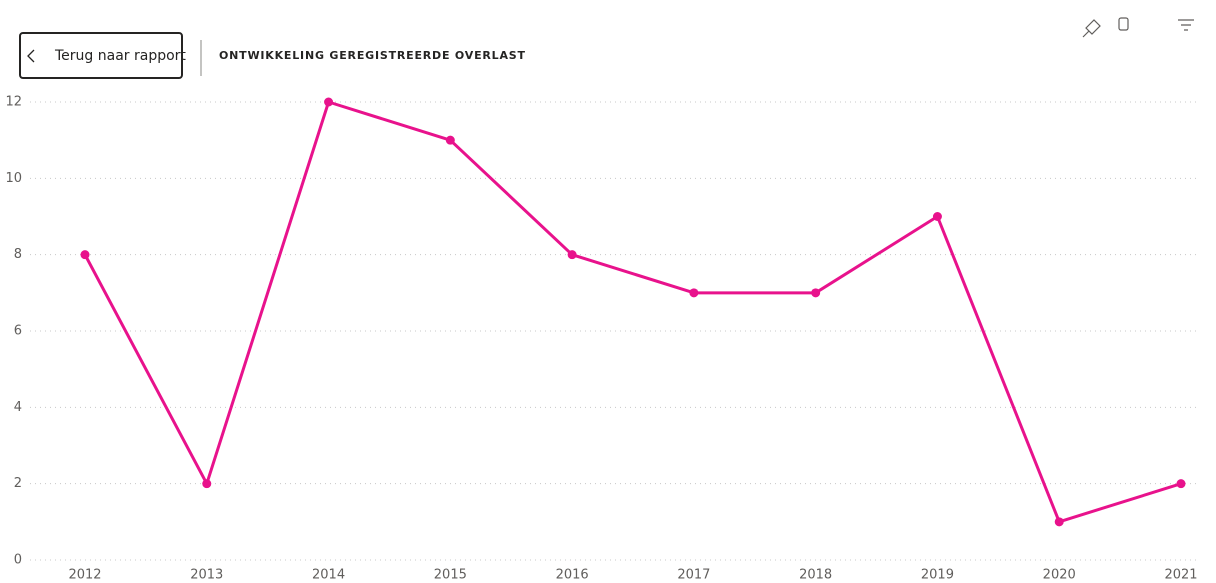 Image resolution: width=1216 pixels, height=583 pixels. Describe the element at coordinates (18, 407) in the screenshot. I see `y-tick-label: 4` at that location.